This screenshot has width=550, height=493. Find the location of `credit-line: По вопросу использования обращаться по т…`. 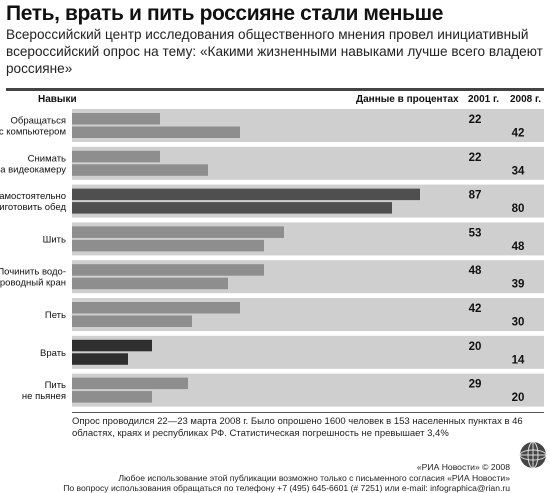

credit-line: По вопросу использования обращаться по т… is located at coordinates (286, 488).